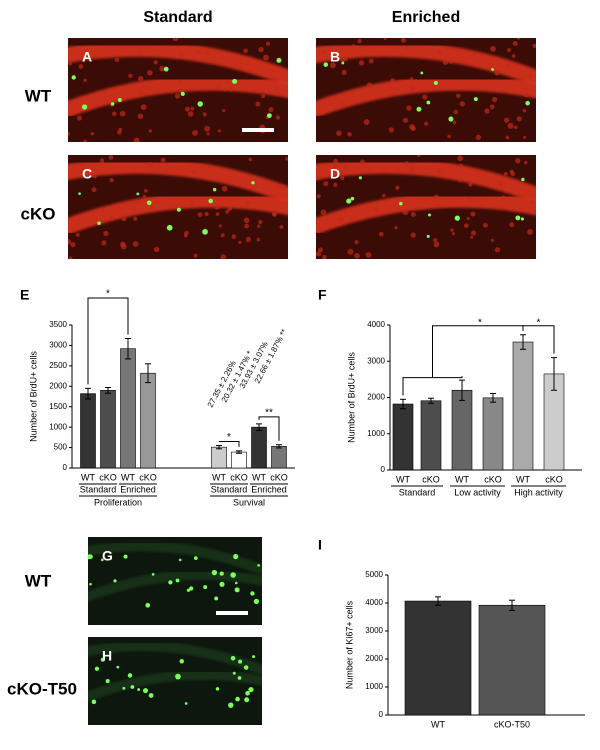  What do you see at coordinates (376, 360) in the screenshot?
I see `y-tick-label: 3000` at bounding box center [376, 360].